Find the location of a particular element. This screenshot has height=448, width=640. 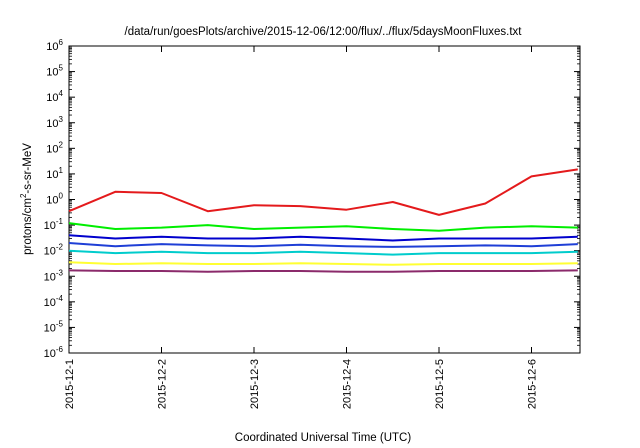

y-tick-label: 10⁵ is located at coordinates (54, 71).